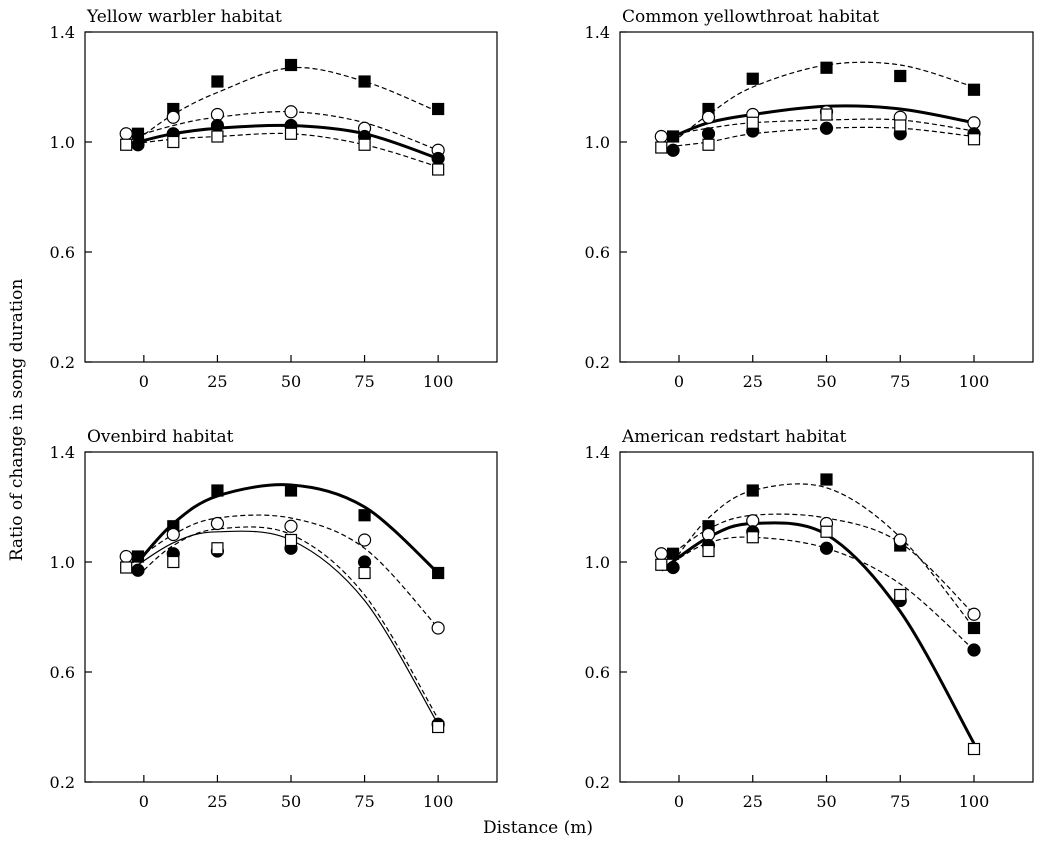 Image resolution: width=1045 pixels, height=841 pixels. Describe the element at coordinates (538, 828) in the screenshot. I see `x-axis-label: Distance (m)` at that location.